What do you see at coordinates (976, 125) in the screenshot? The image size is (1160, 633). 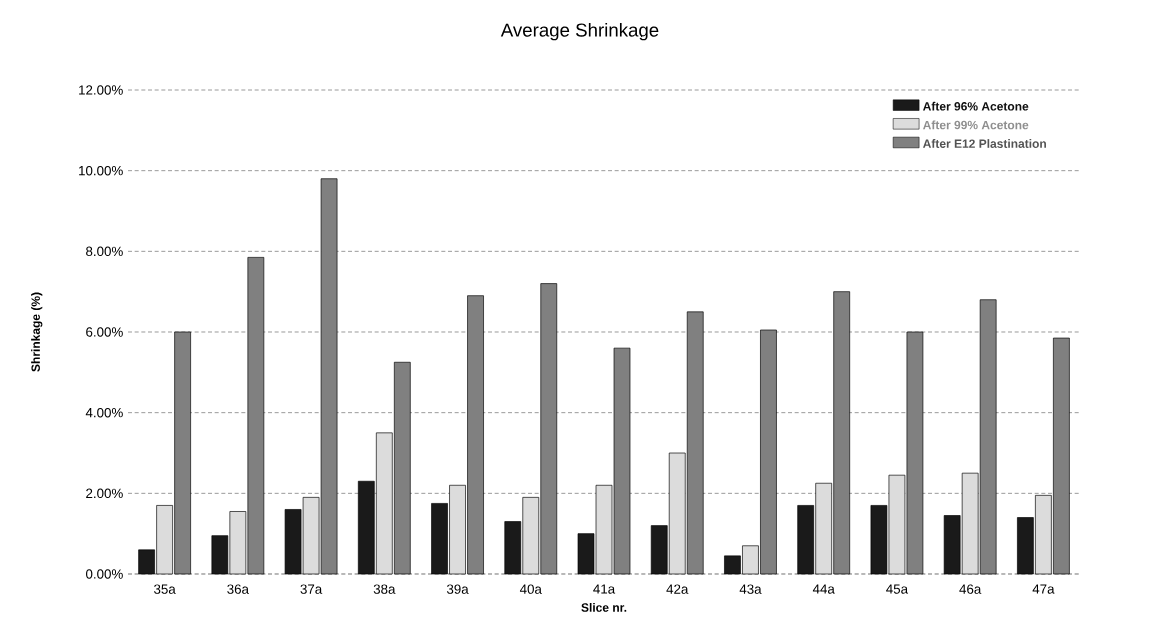 I see `legend-label: After 99% Acetone` at bounding box center [976, 125].